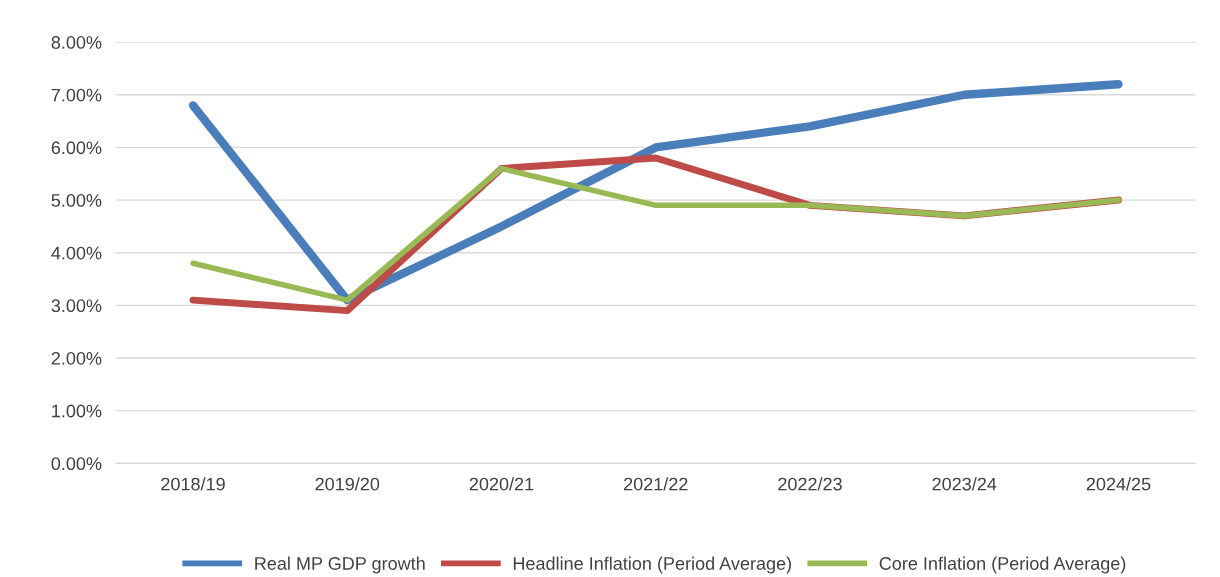 Image resolution: width=1220 pixels, height=577 pixels. What do you see at coordinates (1118, 484) in the screenshot?
I see `x-tick-label: 2024/25` at bounding box center [1118, 484].